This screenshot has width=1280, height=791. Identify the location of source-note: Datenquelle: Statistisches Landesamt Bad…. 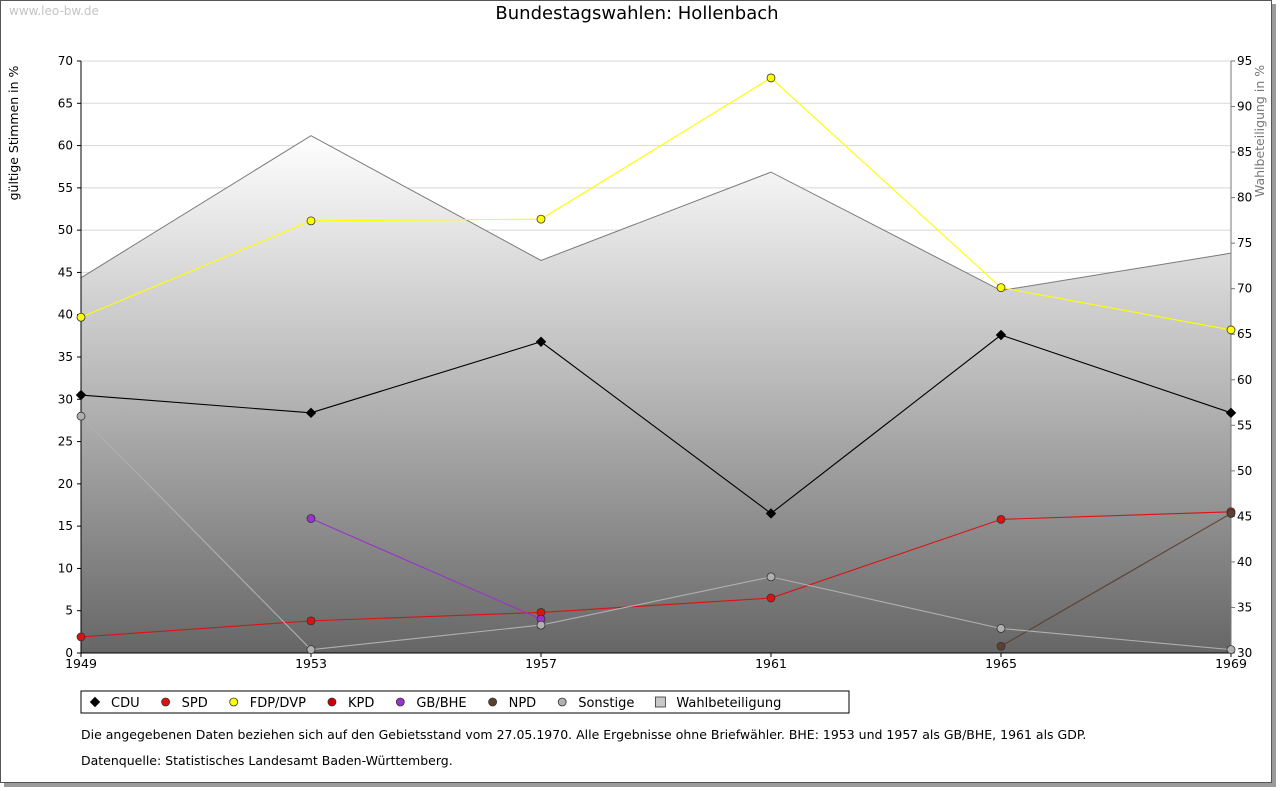
(267, 760).